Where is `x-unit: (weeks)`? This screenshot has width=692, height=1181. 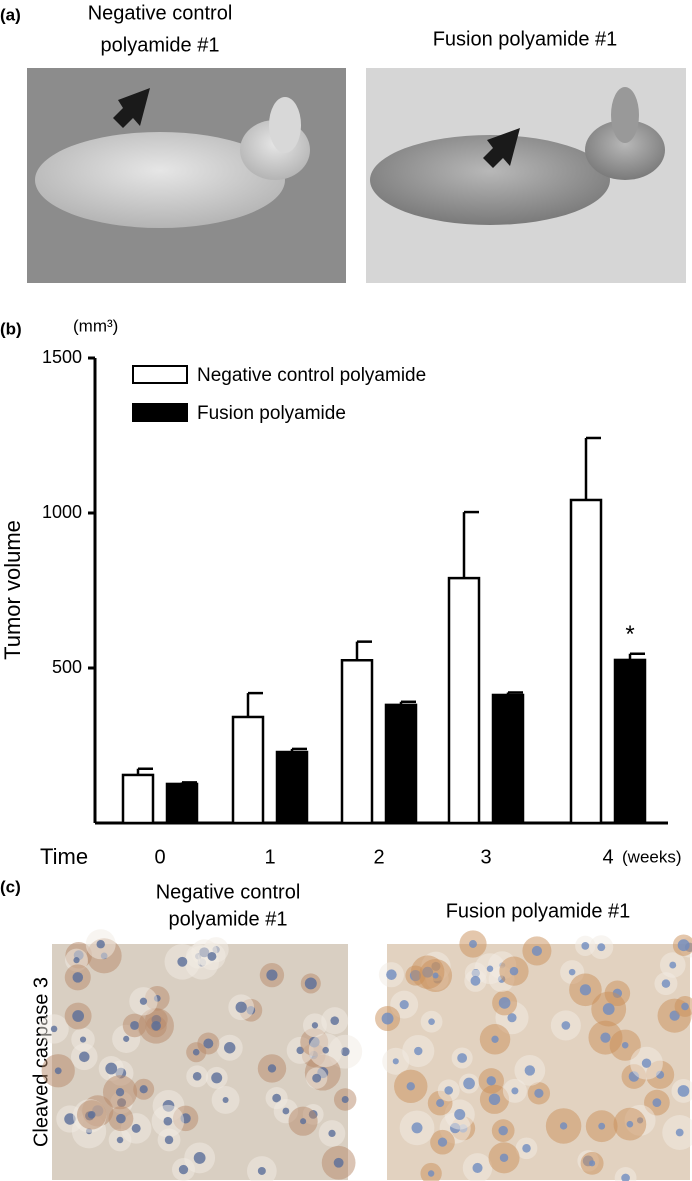
x-unit: (weeks) is located at coordinates (652, 856).